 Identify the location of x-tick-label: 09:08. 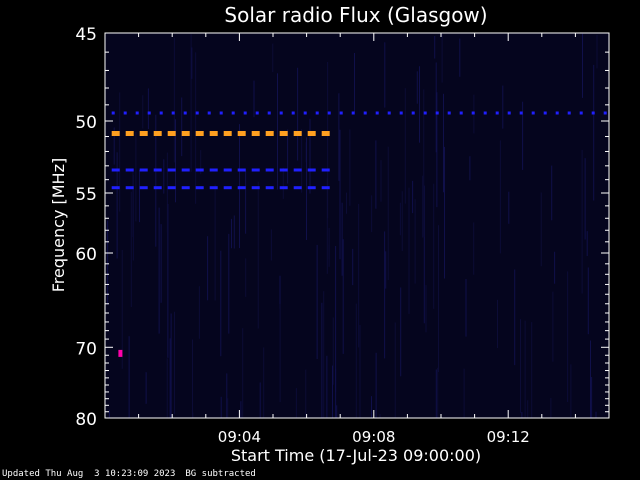
(373, 437).